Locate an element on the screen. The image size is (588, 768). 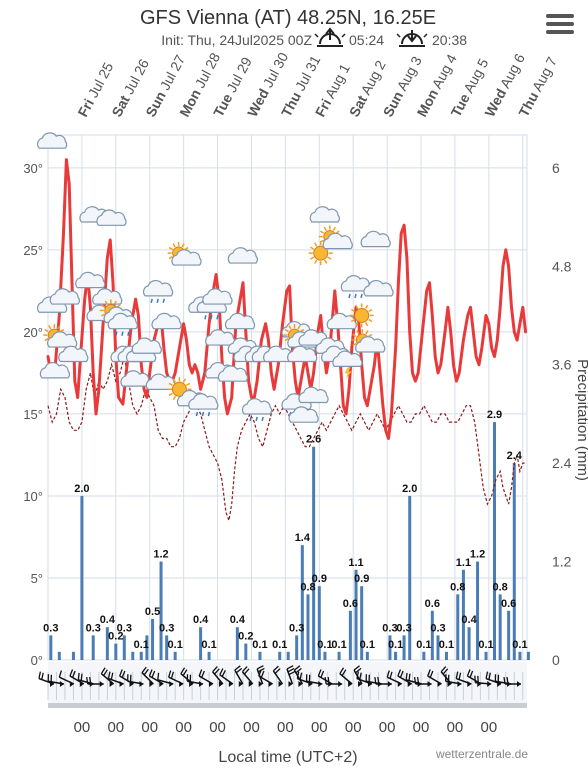
y2-tick-label: 0 is located at coordinates (556, 660).